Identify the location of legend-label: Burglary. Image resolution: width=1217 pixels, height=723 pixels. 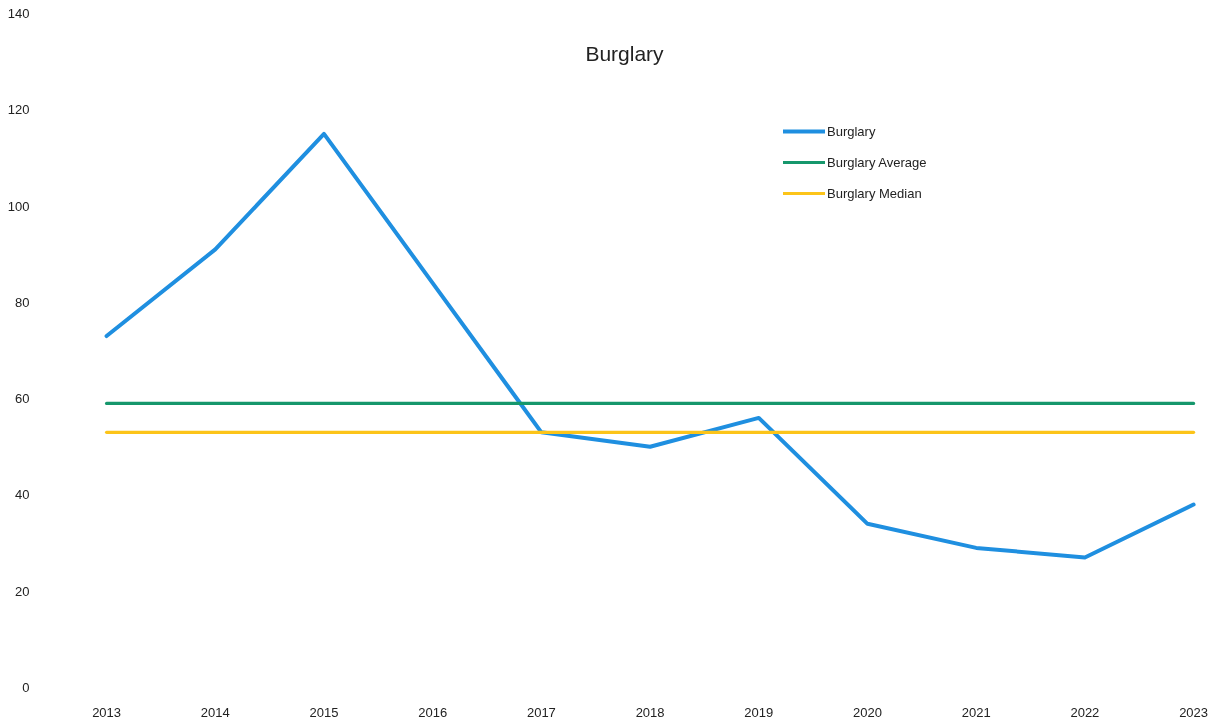
(851, 131).